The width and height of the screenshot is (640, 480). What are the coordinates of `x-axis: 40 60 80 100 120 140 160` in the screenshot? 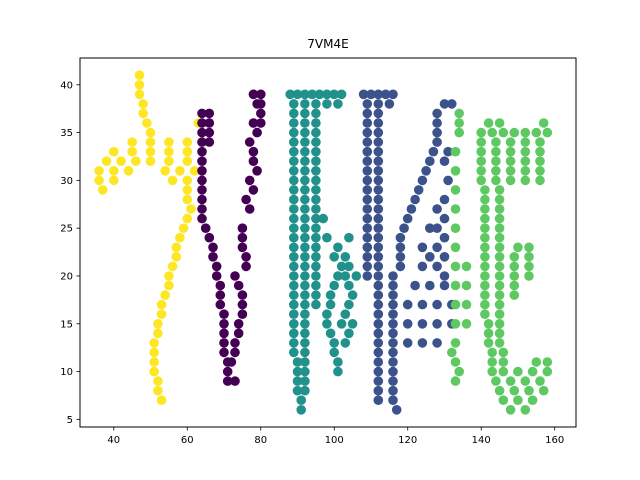 It's located at (335, 436).